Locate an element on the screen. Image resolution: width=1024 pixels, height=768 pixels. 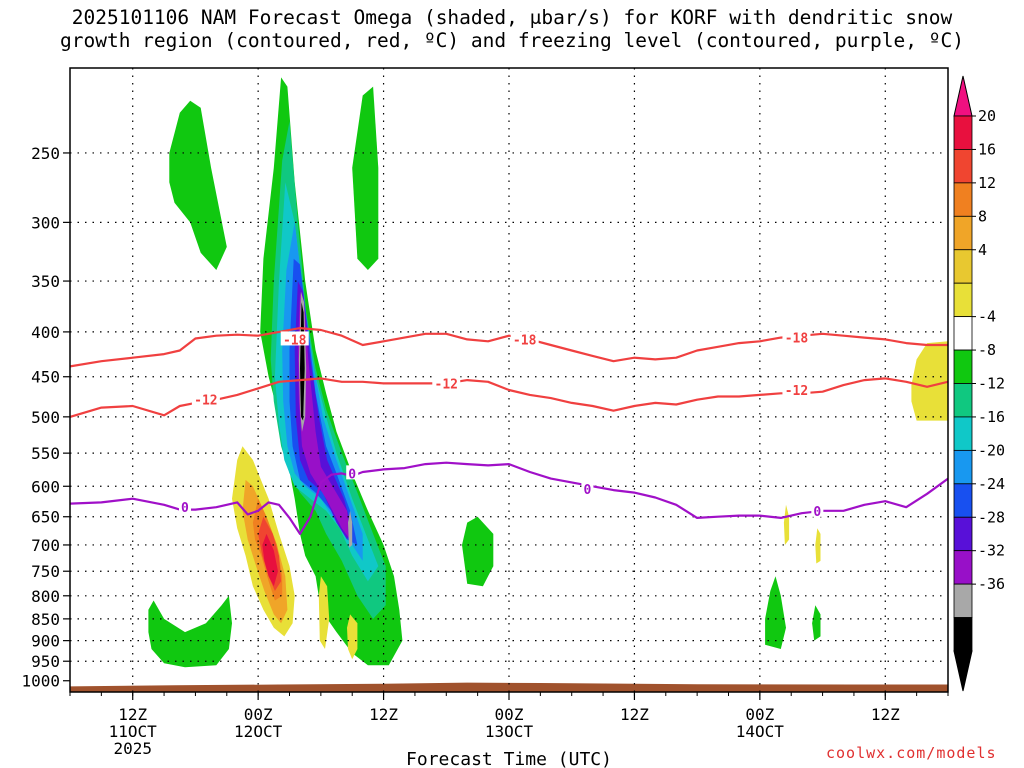
contour-label-7: 0 is located at coordinates (352, 474).